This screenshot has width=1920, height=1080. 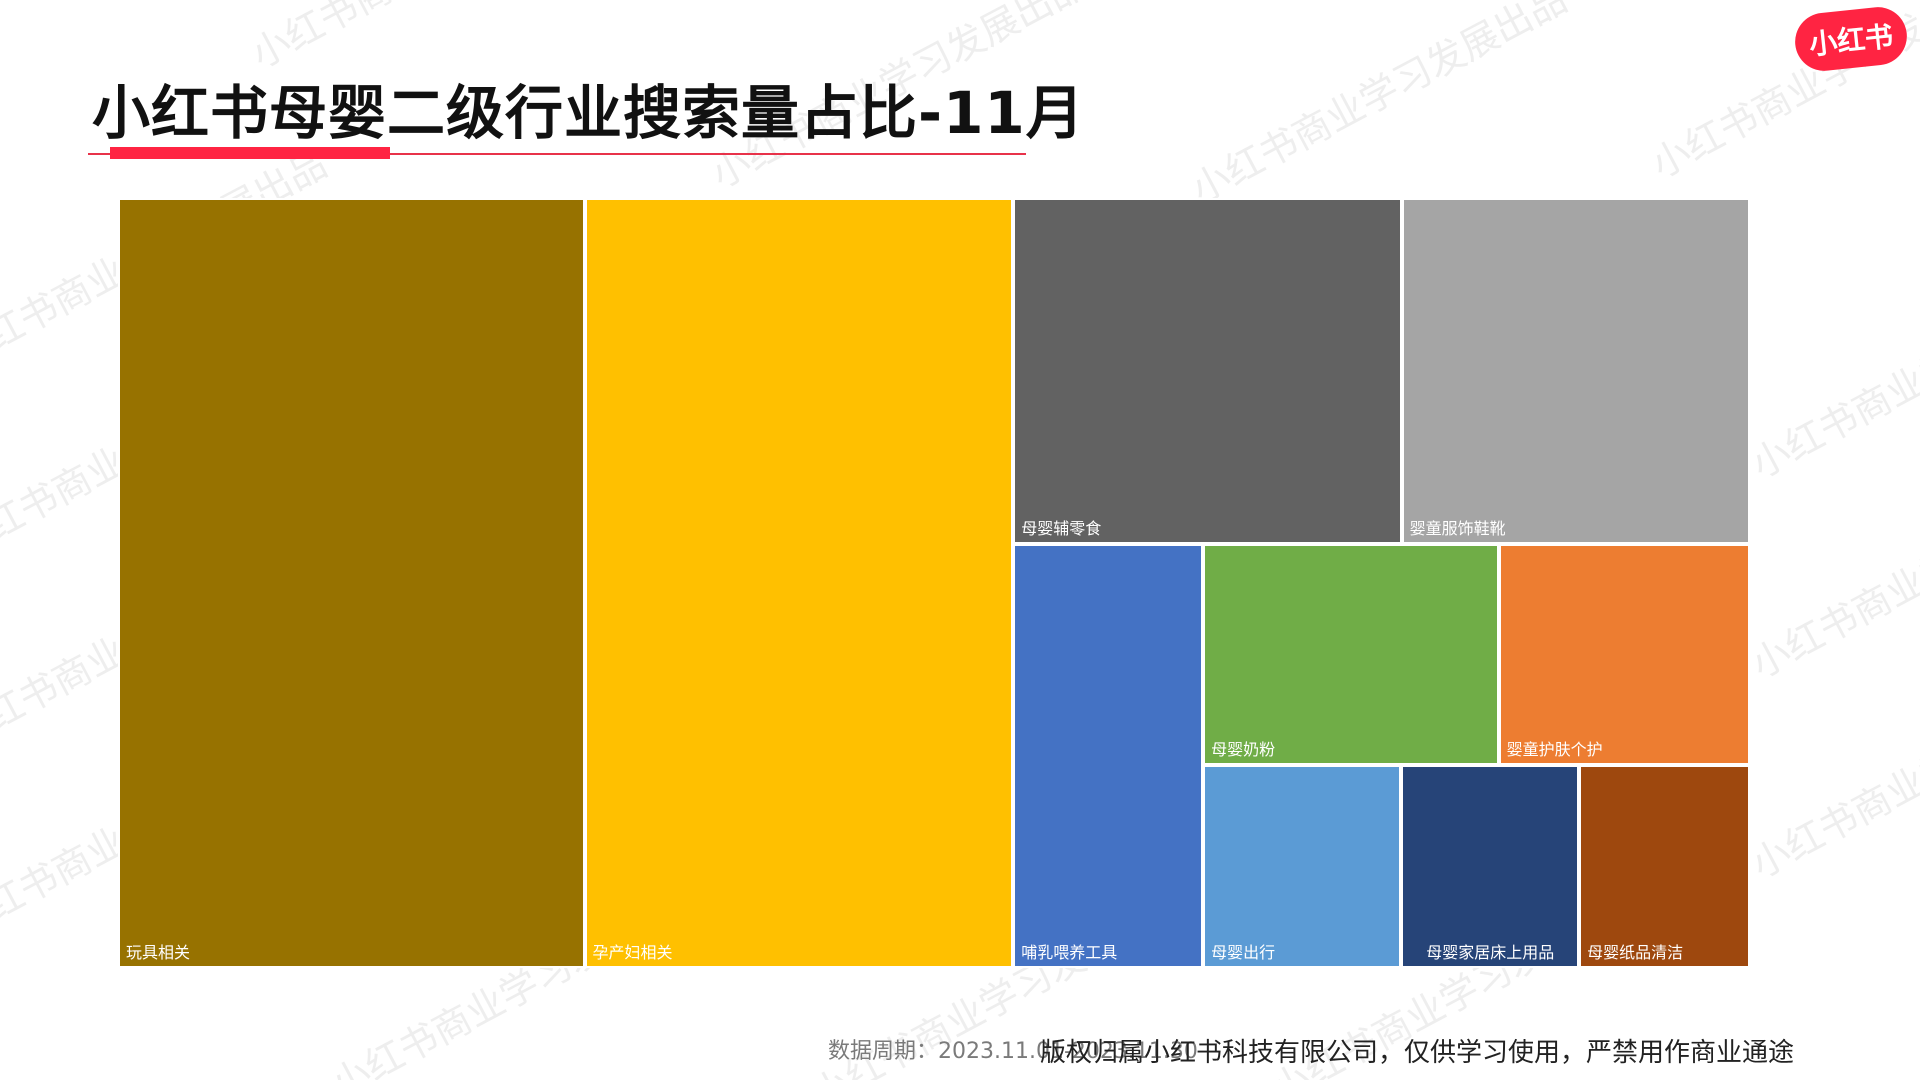 What do you see at coordinates (1243, 750) in the screenshot?
I see `treemap-tile-label: 母婴奶粉` at bounding box center [1243, 750].